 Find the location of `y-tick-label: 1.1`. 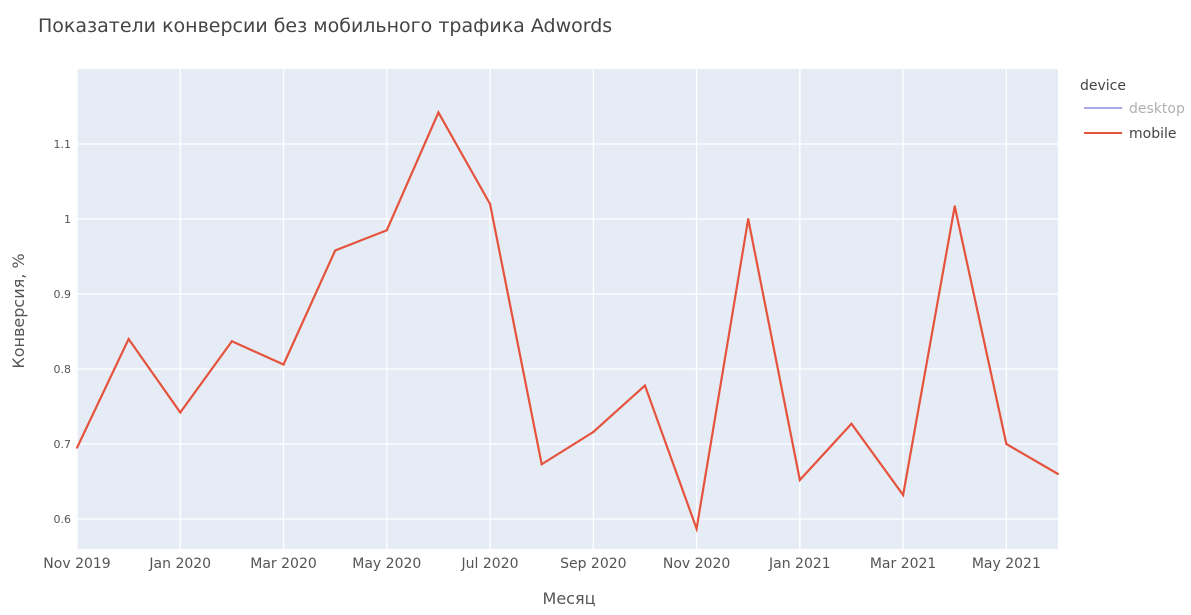

y-tick-label: 1.1 is located at coordinates (63, 144).